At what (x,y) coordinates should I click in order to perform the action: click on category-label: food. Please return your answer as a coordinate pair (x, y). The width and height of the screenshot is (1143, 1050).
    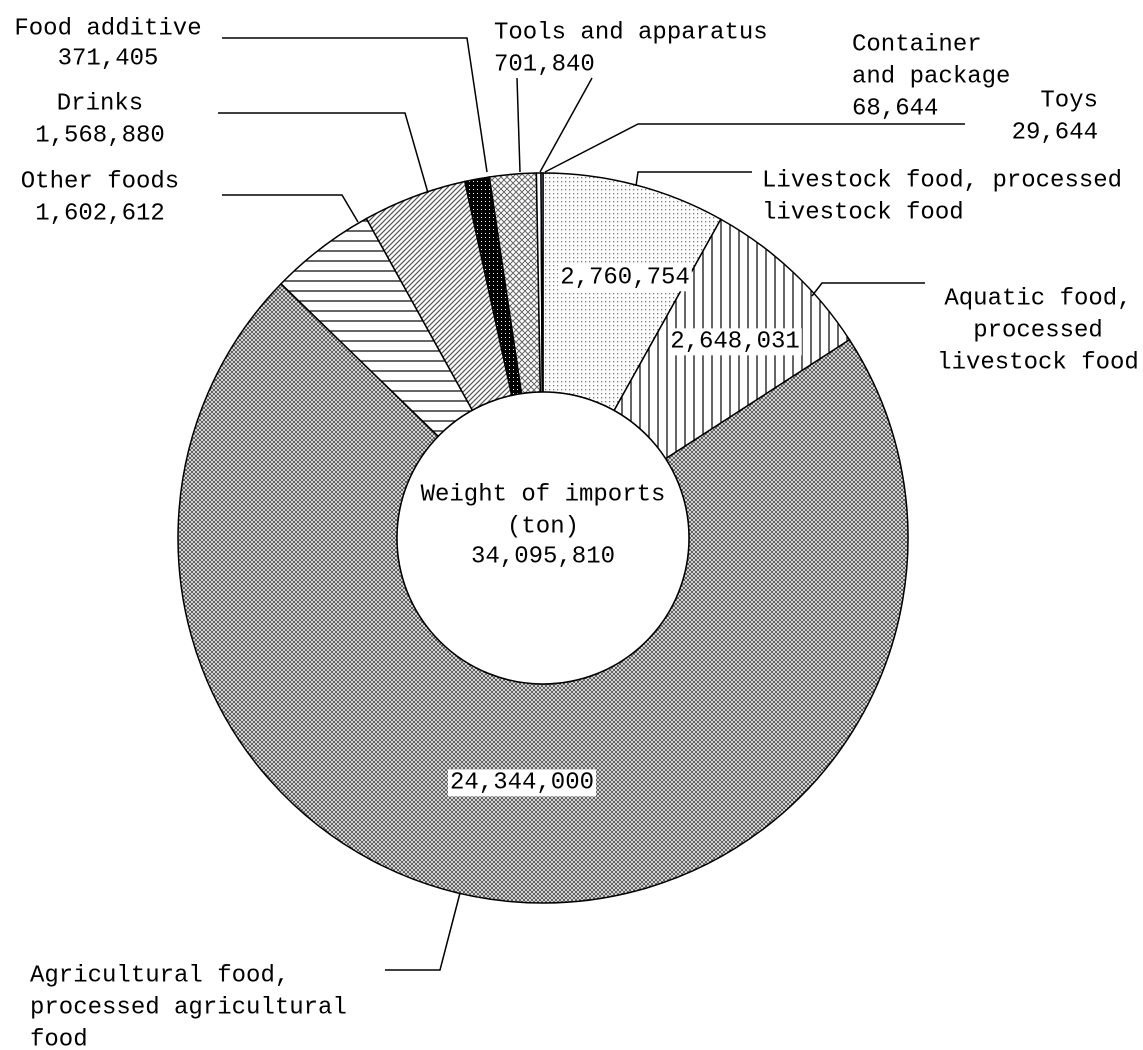
    Looking at the image, I should click on (59, 1038).